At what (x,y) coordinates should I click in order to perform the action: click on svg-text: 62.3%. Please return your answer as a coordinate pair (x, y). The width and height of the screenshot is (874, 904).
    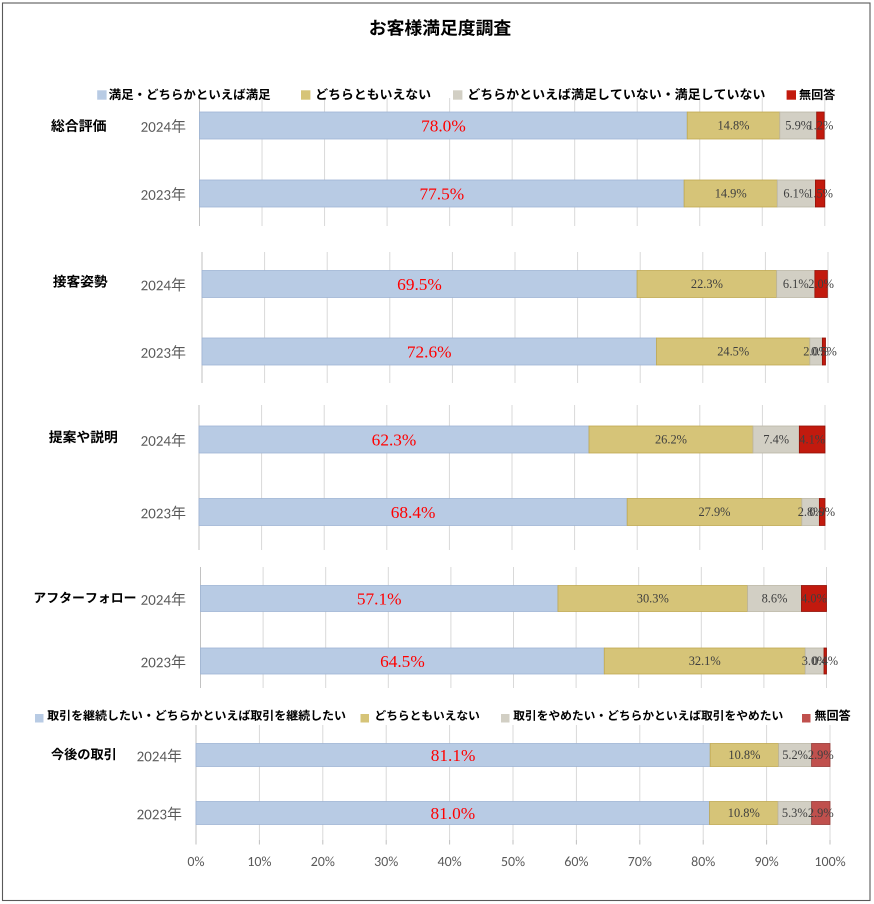
    Looking at the image, I should click on (394, 439).